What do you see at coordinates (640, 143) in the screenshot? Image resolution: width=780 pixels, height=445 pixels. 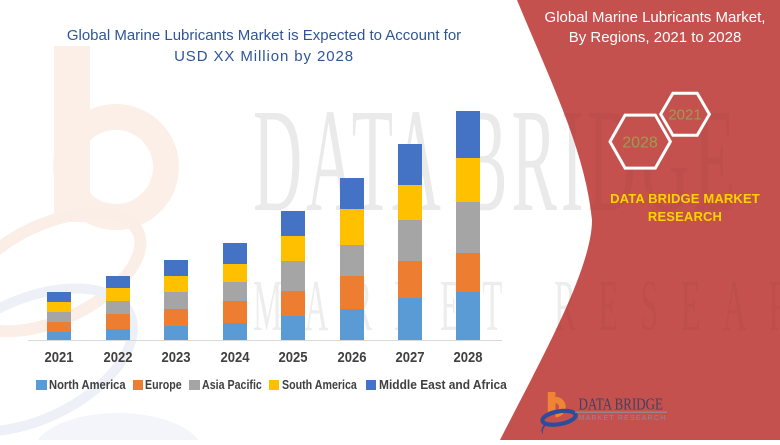 I see `svg-text: 2028` at bounding box center [640, 143].